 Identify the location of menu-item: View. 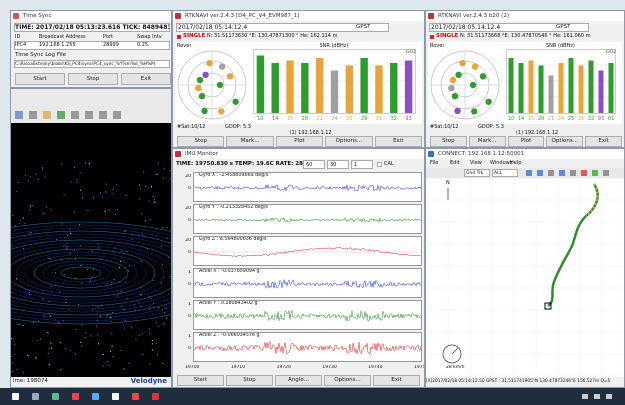
(476, 163).